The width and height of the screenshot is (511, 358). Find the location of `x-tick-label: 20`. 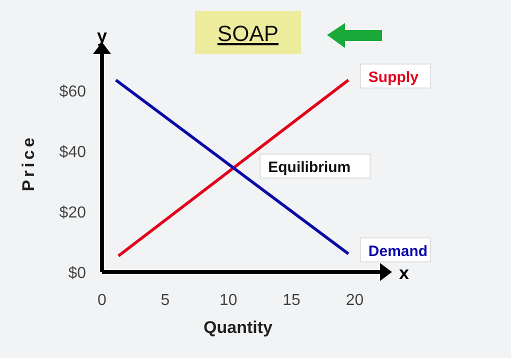

x-tick-label: 20 is located at coordinates (355, 300).